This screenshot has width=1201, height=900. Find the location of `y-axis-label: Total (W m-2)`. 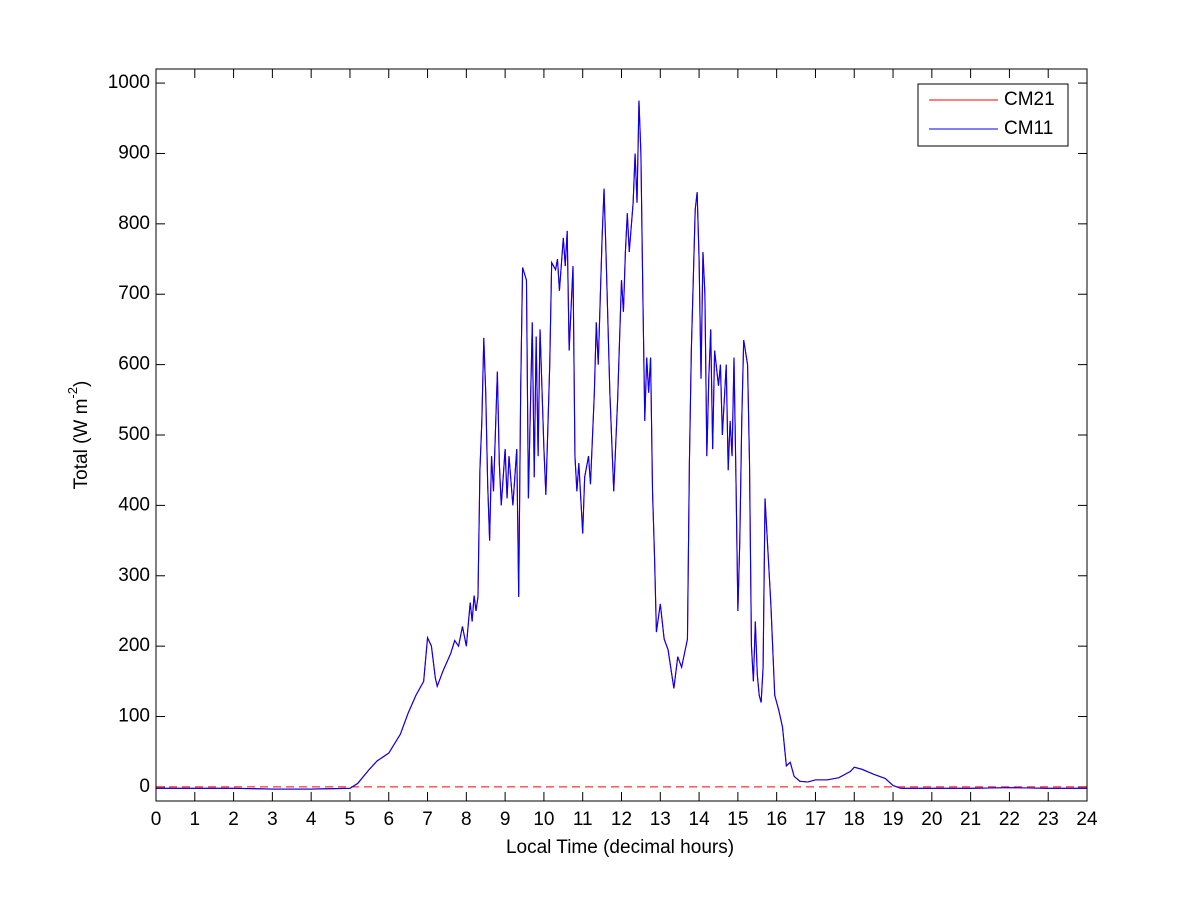

y-axis-label: Total (W m-2) is located at coordinates (78, 435).